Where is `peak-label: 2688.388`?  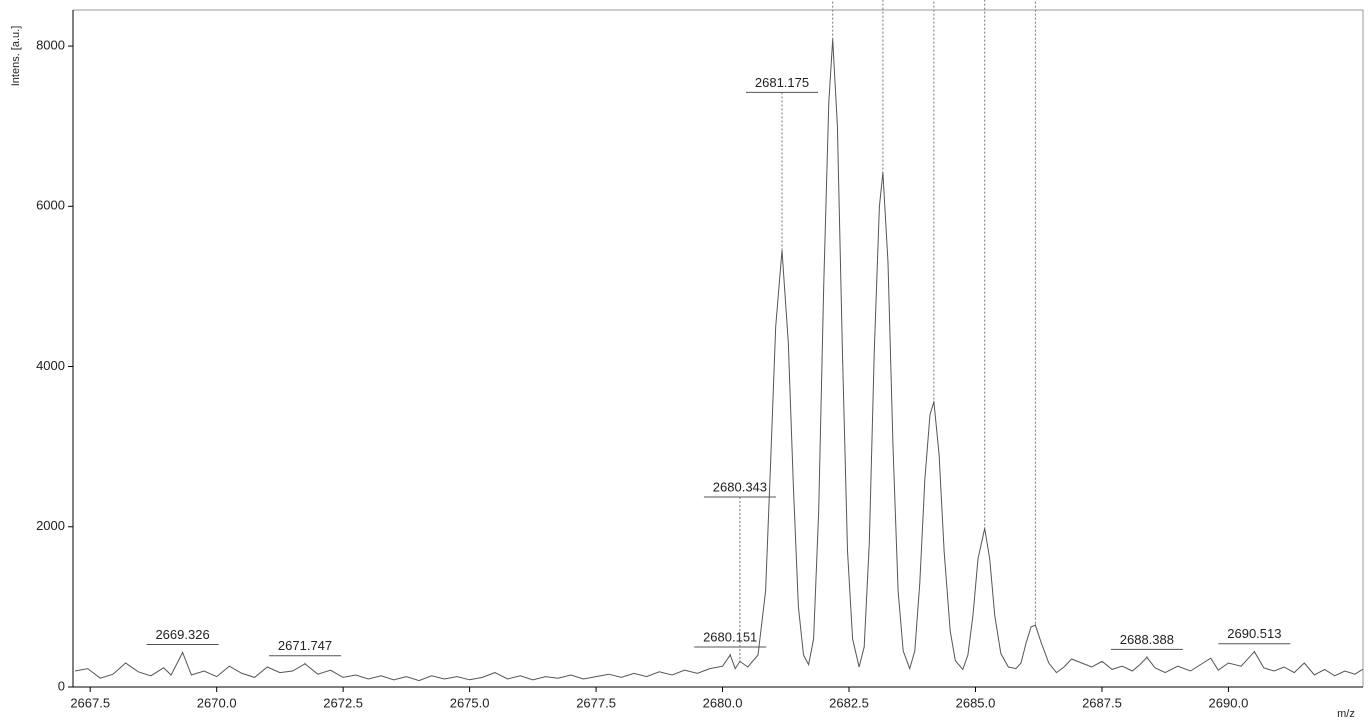 peak-label: 2688.388 is located at coordinates (1147, 639).